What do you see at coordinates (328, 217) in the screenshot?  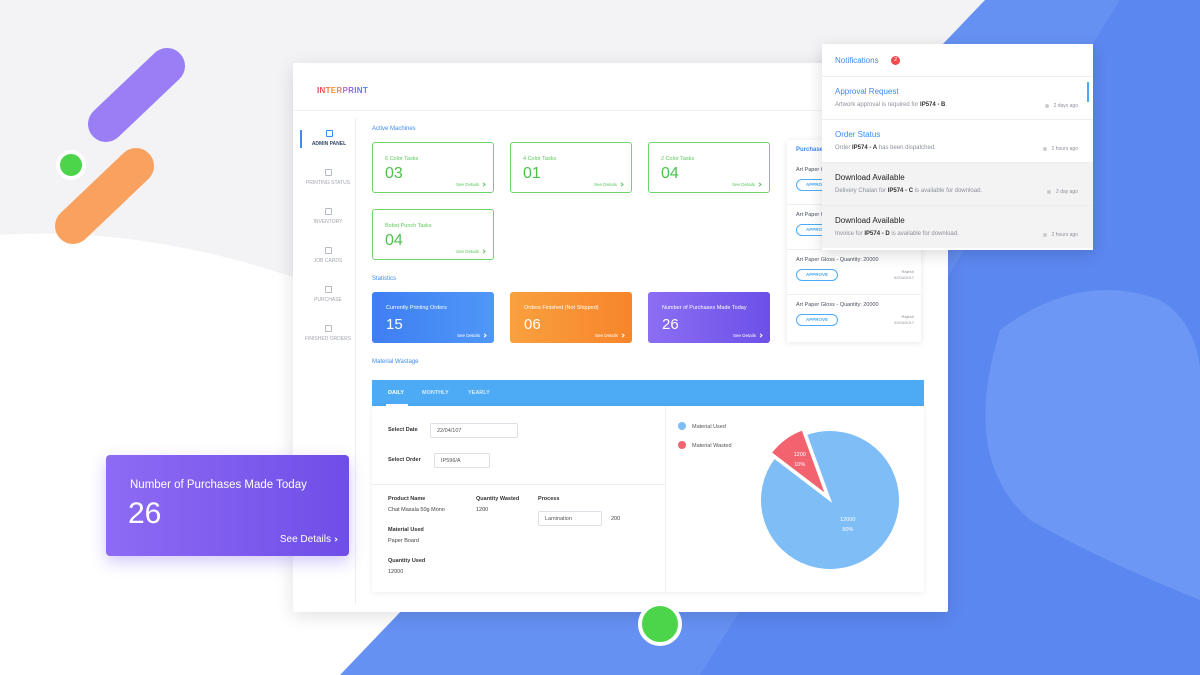 I see `nav-item: INVENTORY` at bounding box center [328, 217].